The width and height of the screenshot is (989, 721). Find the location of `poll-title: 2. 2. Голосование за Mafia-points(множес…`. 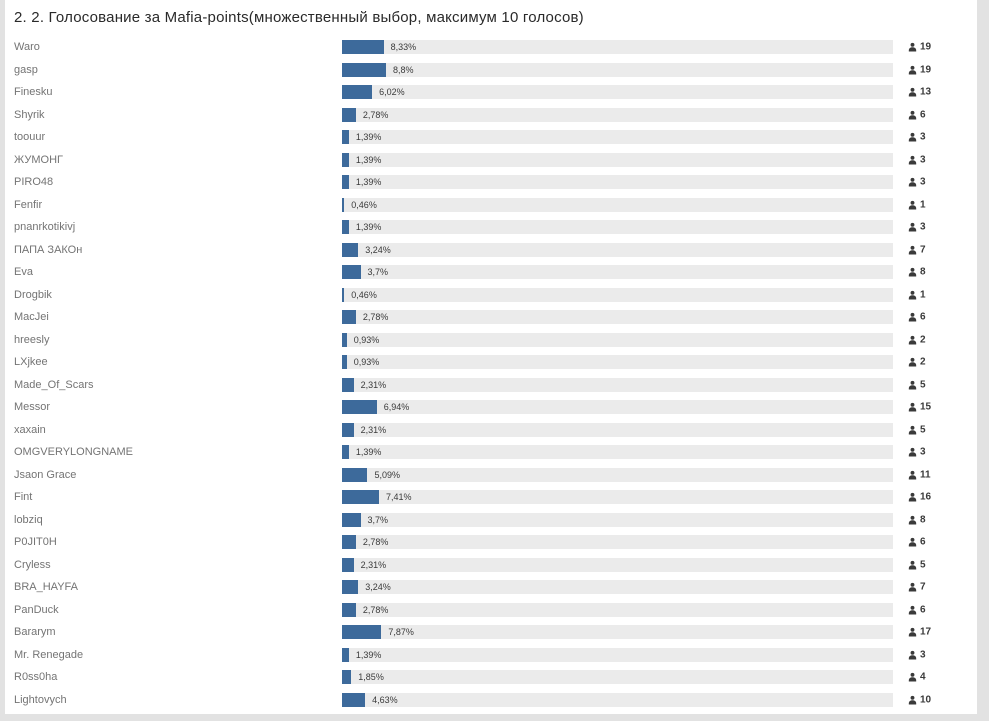

poll-title: 2. 2. Голосование за Mafia-points(множес… is located at coordinates (299, 17).